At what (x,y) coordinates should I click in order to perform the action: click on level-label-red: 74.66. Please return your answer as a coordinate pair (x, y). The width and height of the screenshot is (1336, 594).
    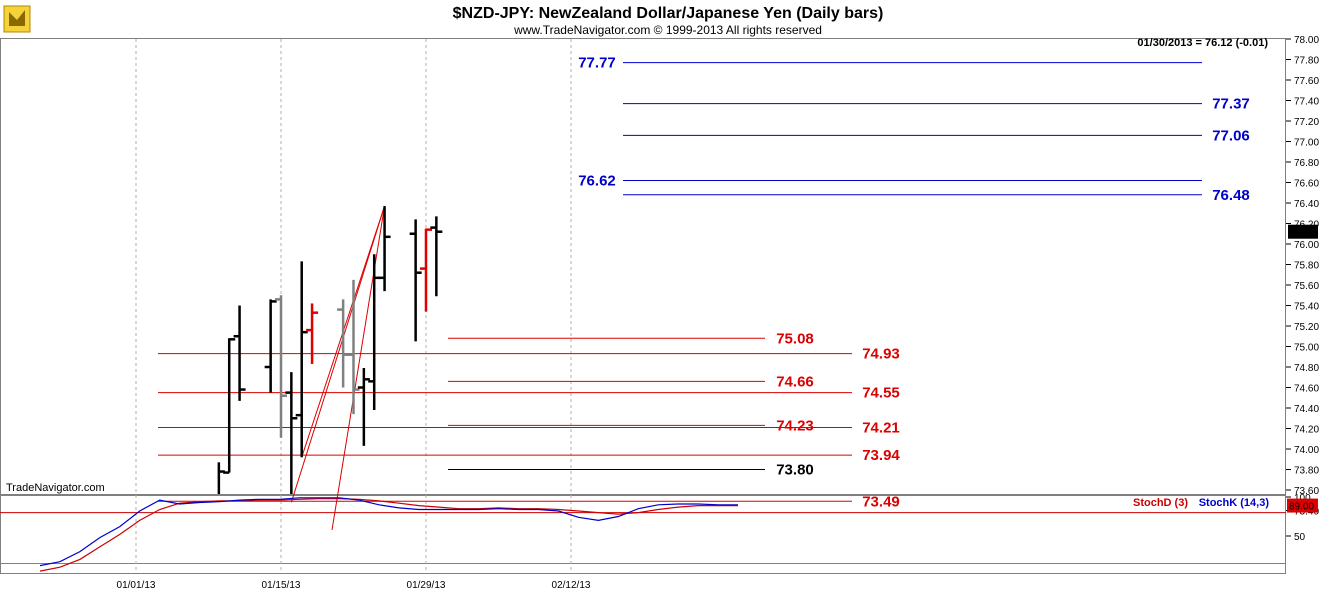
    Looking at the image, I should click on (795, 381).